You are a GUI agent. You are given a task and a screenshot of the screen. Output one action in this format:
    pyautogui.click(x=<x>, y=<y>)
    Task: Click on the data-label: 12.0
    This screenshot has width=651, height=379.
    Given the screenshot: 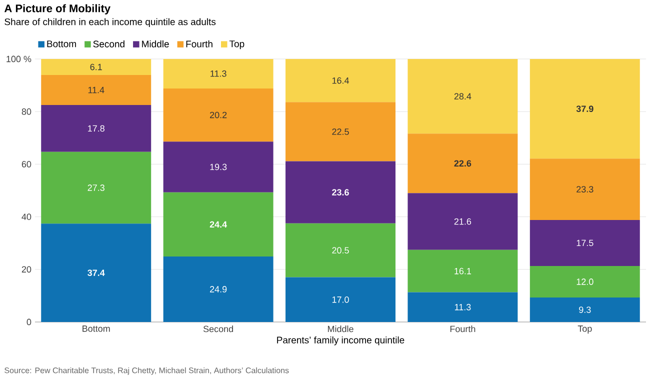 What is the action you would take?
    pyautogui.click(x=585, y=281)
    